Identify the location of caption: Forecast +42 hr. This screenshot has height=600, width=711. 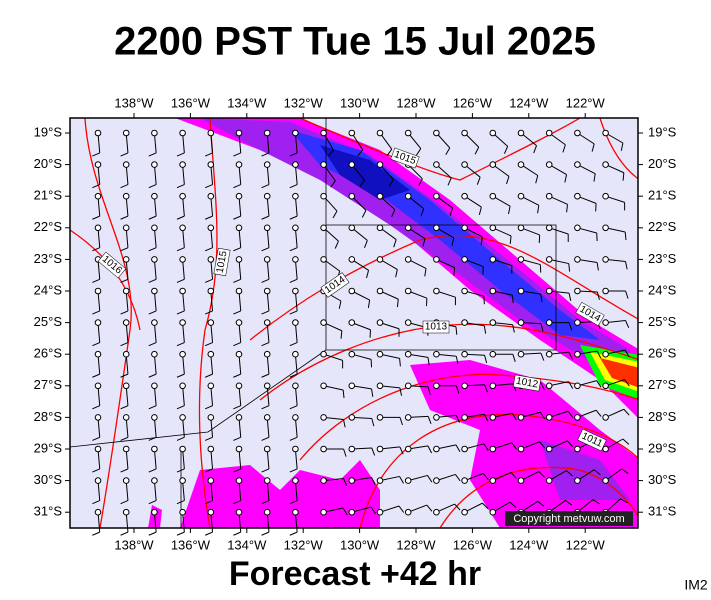
(355, 574).